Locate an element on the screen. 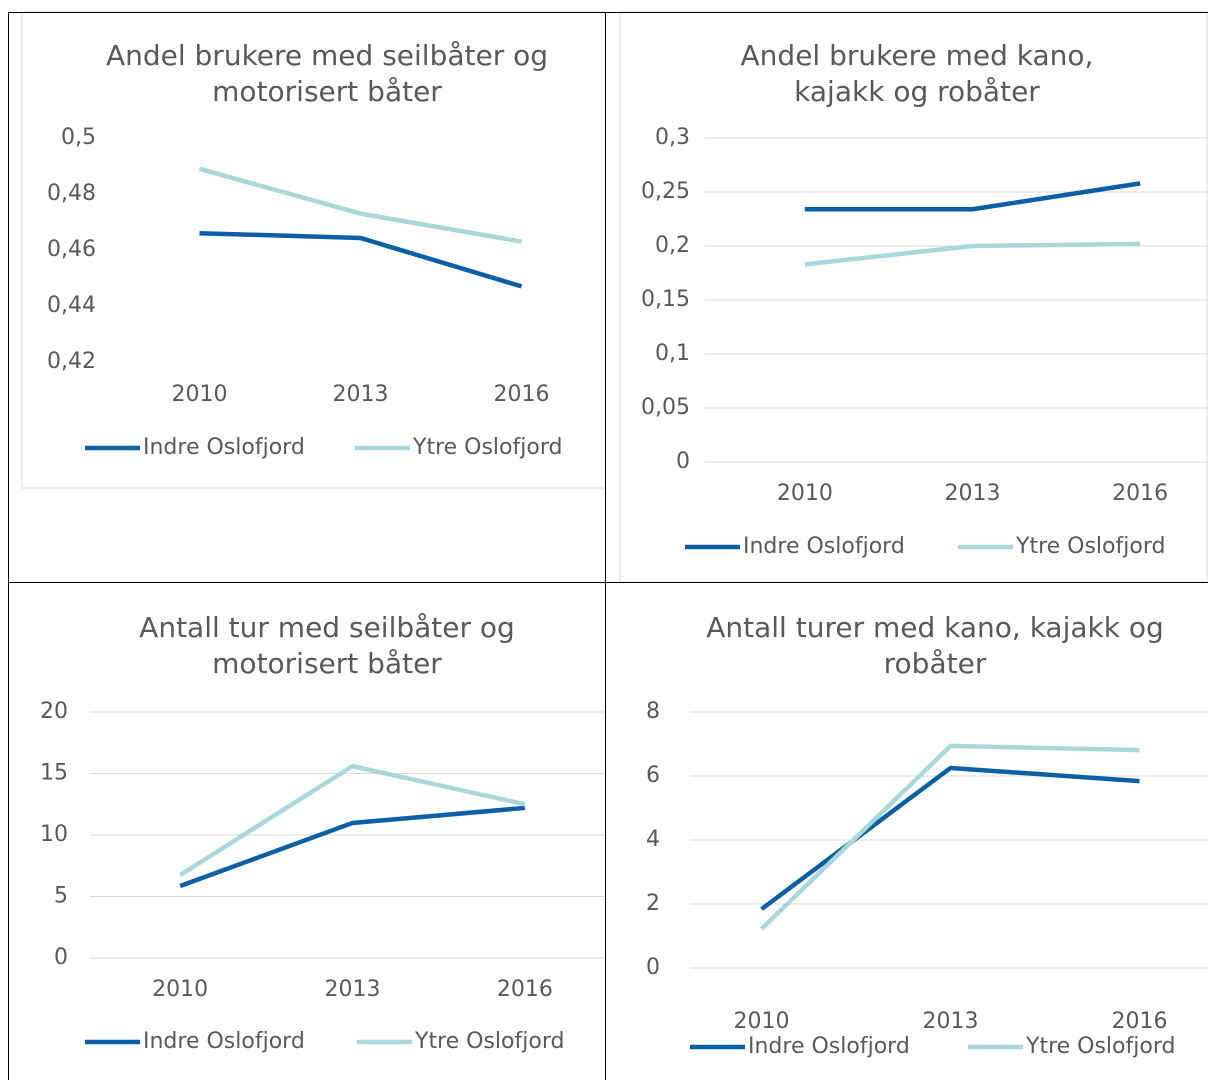  y-tick-label: 8 is located at coordinates (653, 711).